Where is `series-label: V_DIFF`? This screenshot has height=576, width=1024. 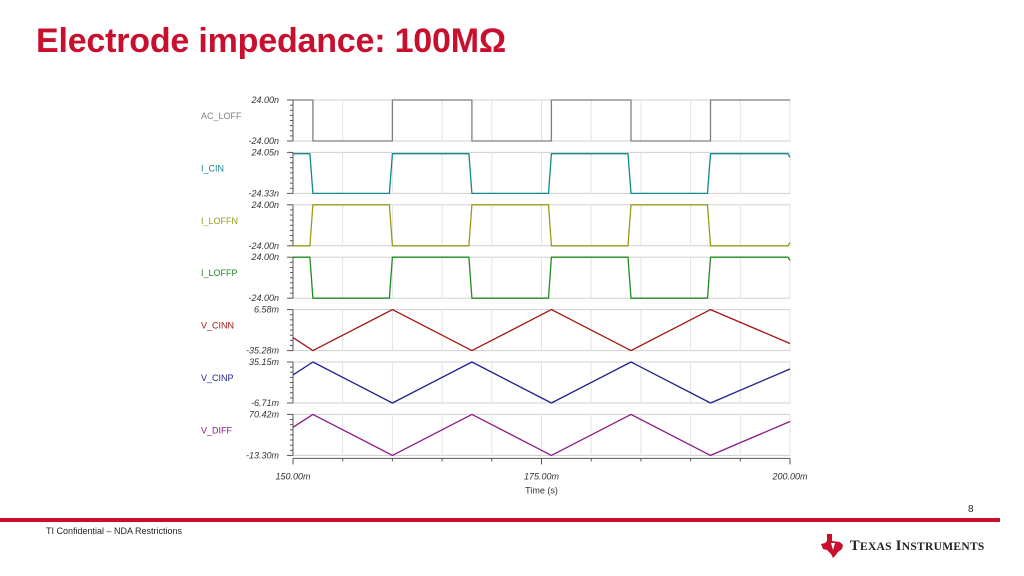
series-label: V_DIFF is located at coordinates (217, 430).